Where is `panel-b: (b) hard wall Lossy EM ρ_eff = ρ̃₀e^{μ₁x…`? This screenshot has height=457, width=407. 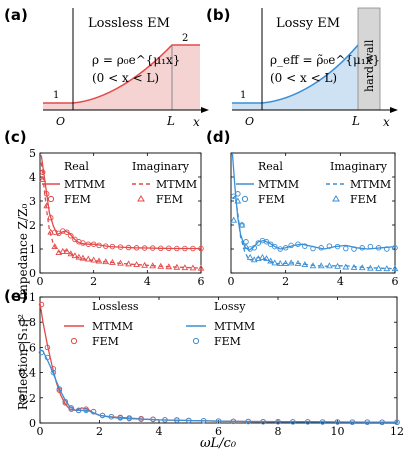 panel-b: (b) hard wall Lossy EM ρ_eff = ρ̃₀e^{μ₁x… is located at coordinates (302, 67).